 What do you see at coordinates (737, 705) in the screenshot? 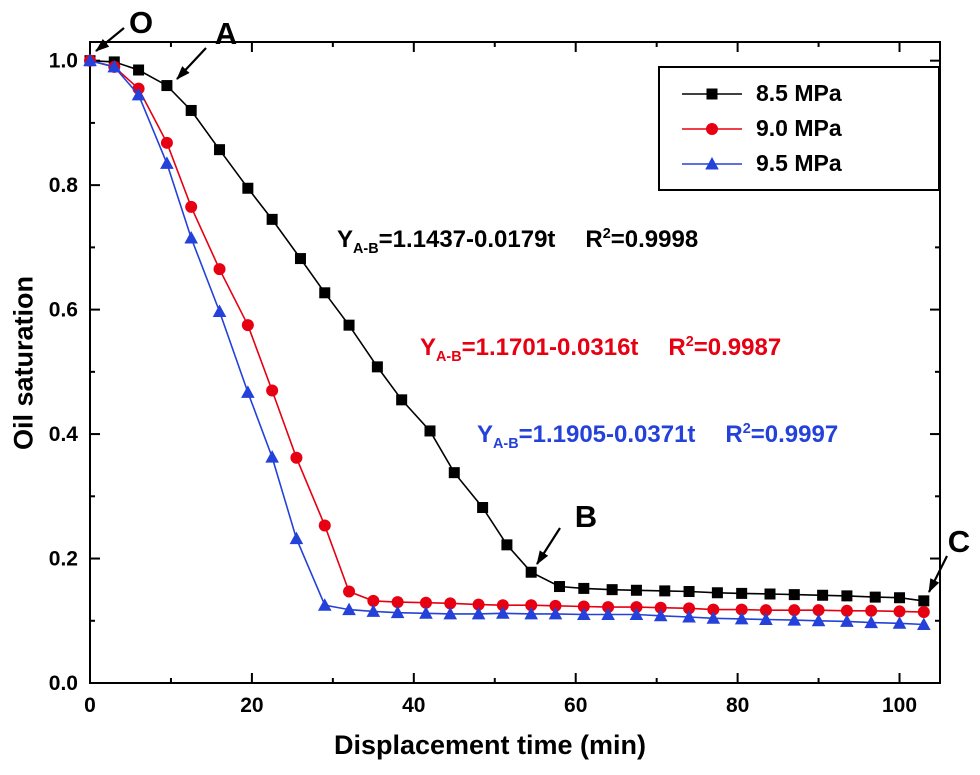
I see `svg-text: 80` at bounding box center [737, 705].